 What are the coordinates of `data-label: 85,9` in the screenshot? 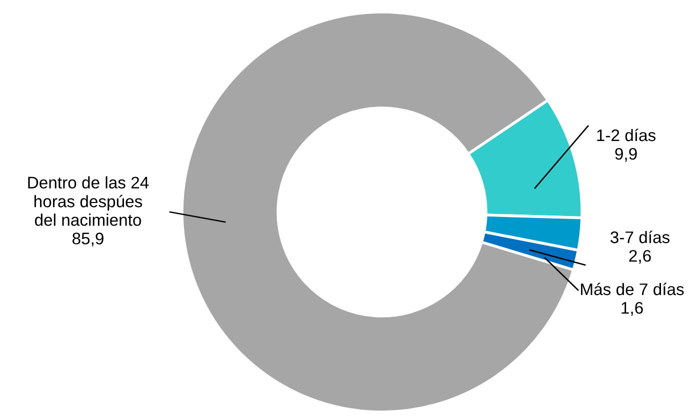 It's located at (88, 239).